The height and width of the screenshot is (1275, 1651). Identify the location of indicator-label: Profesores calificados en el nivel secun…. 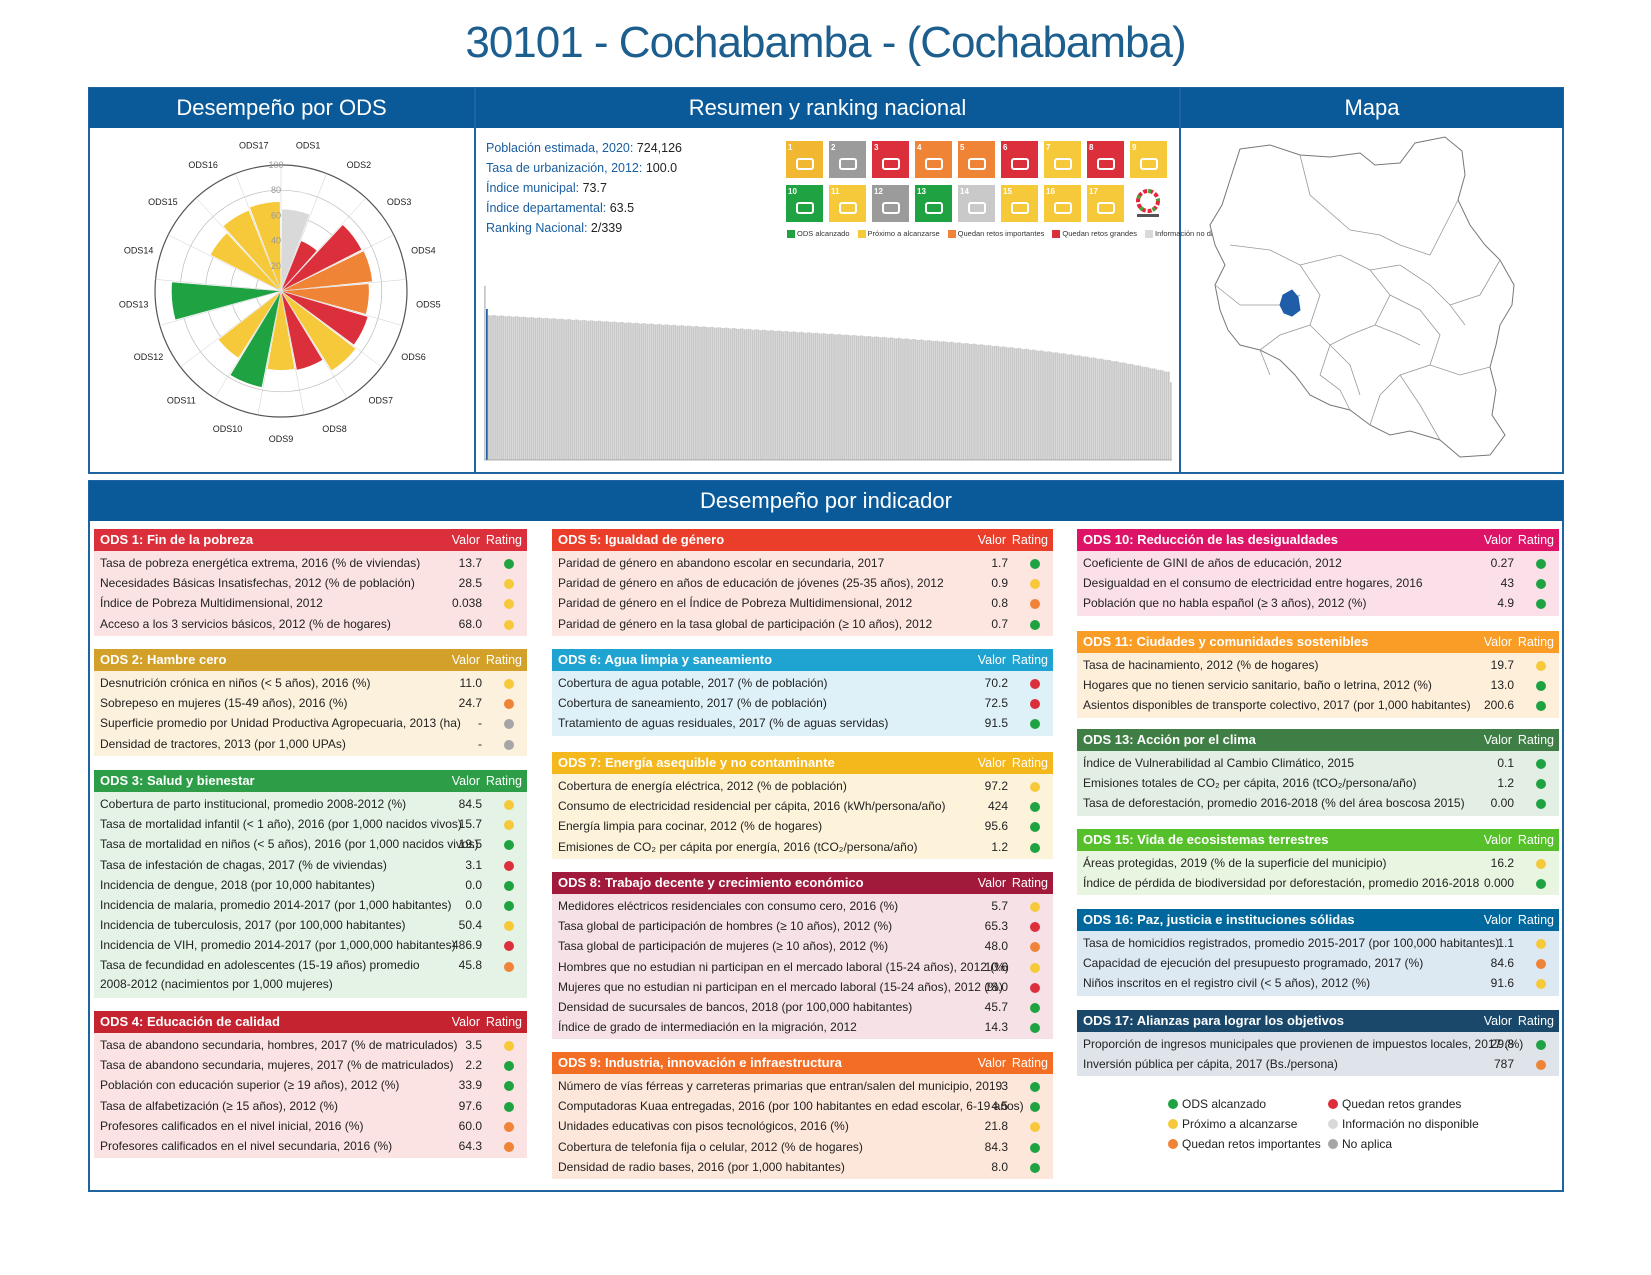
(246, 1145).